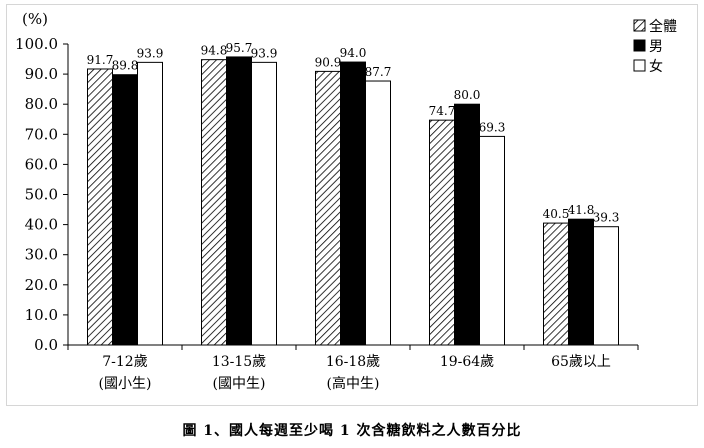 Image resolution: width=704 pixels, height=448 pixels. What do you see at coordinates (41, 285) in the screenshot?
I see `y-tick-label: 20.0` at bounding box center [41, 285].